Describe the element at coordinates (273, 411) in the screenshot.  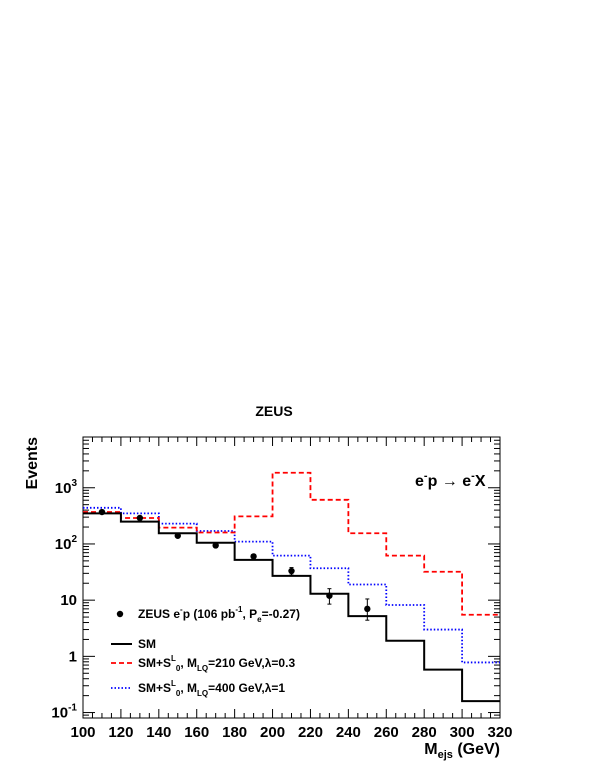
I see `chart-title: ZEUS` at that location.